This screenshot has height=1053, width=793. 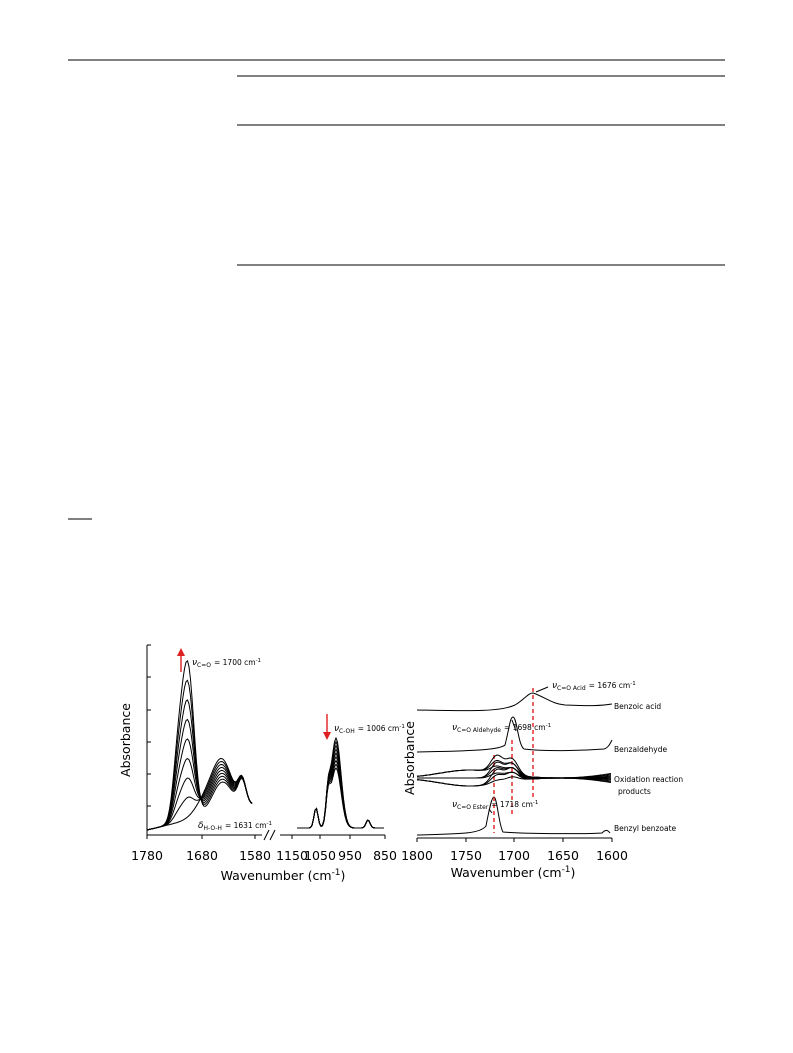 What do you see at coordinates (347, 731) in the screenshot?
I see `subscript: C-OH` at bounding box center [347, 731].